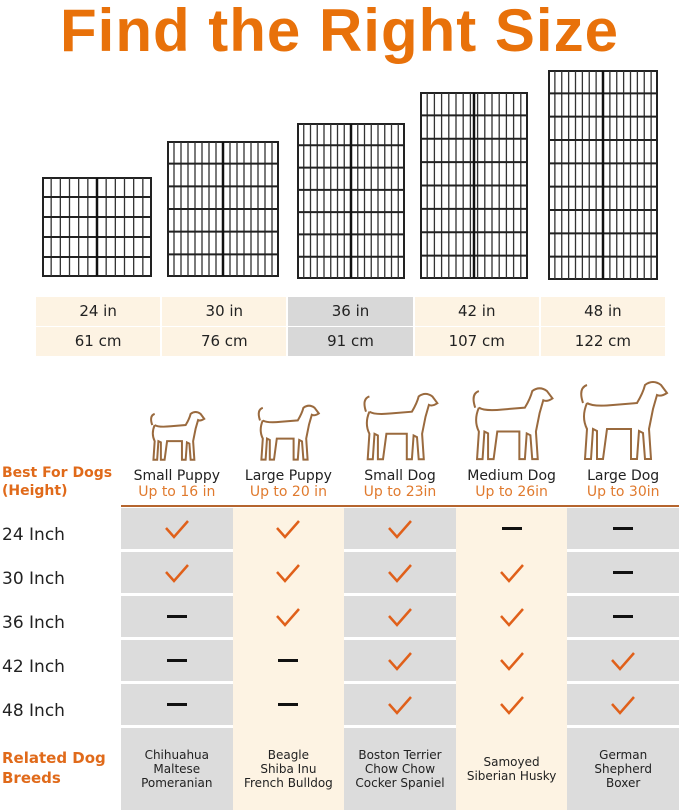 This screenshot has width=679, height=810. Describe the element at coordinates (476, 311) in the screenshot. I see `size-inches: 42 in` at that location.